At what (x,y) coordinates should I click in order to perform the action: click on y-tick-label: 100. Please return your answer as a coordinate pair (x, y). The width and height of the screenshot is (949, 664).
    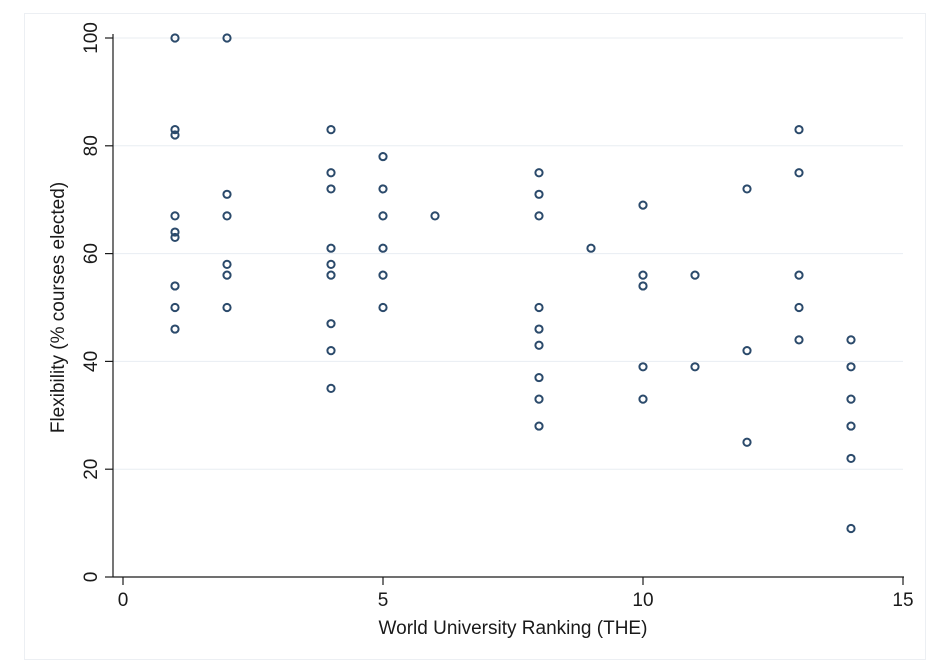
    Looking at the image, I should click on (91, 38).